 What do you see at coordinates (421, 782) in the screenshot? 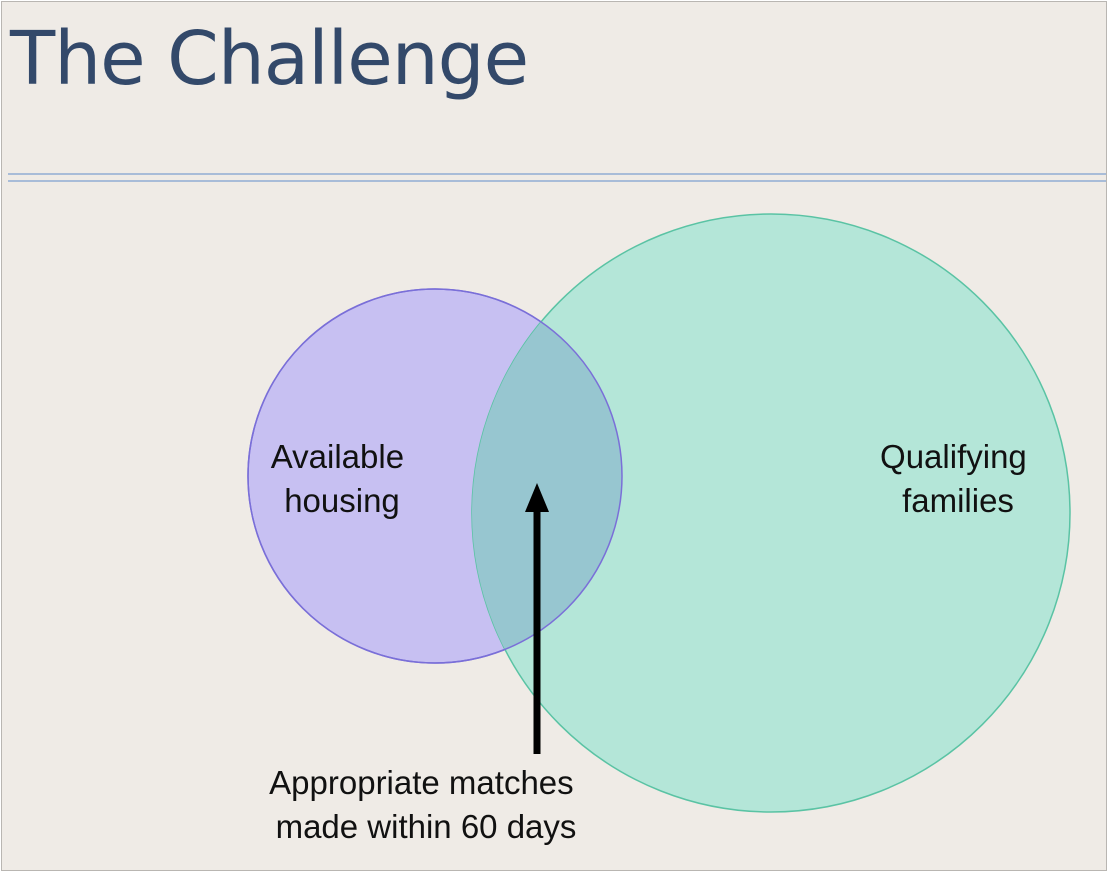
I see `callout-label-line-1: Appropriate matches` at bounding box center [421, 782].